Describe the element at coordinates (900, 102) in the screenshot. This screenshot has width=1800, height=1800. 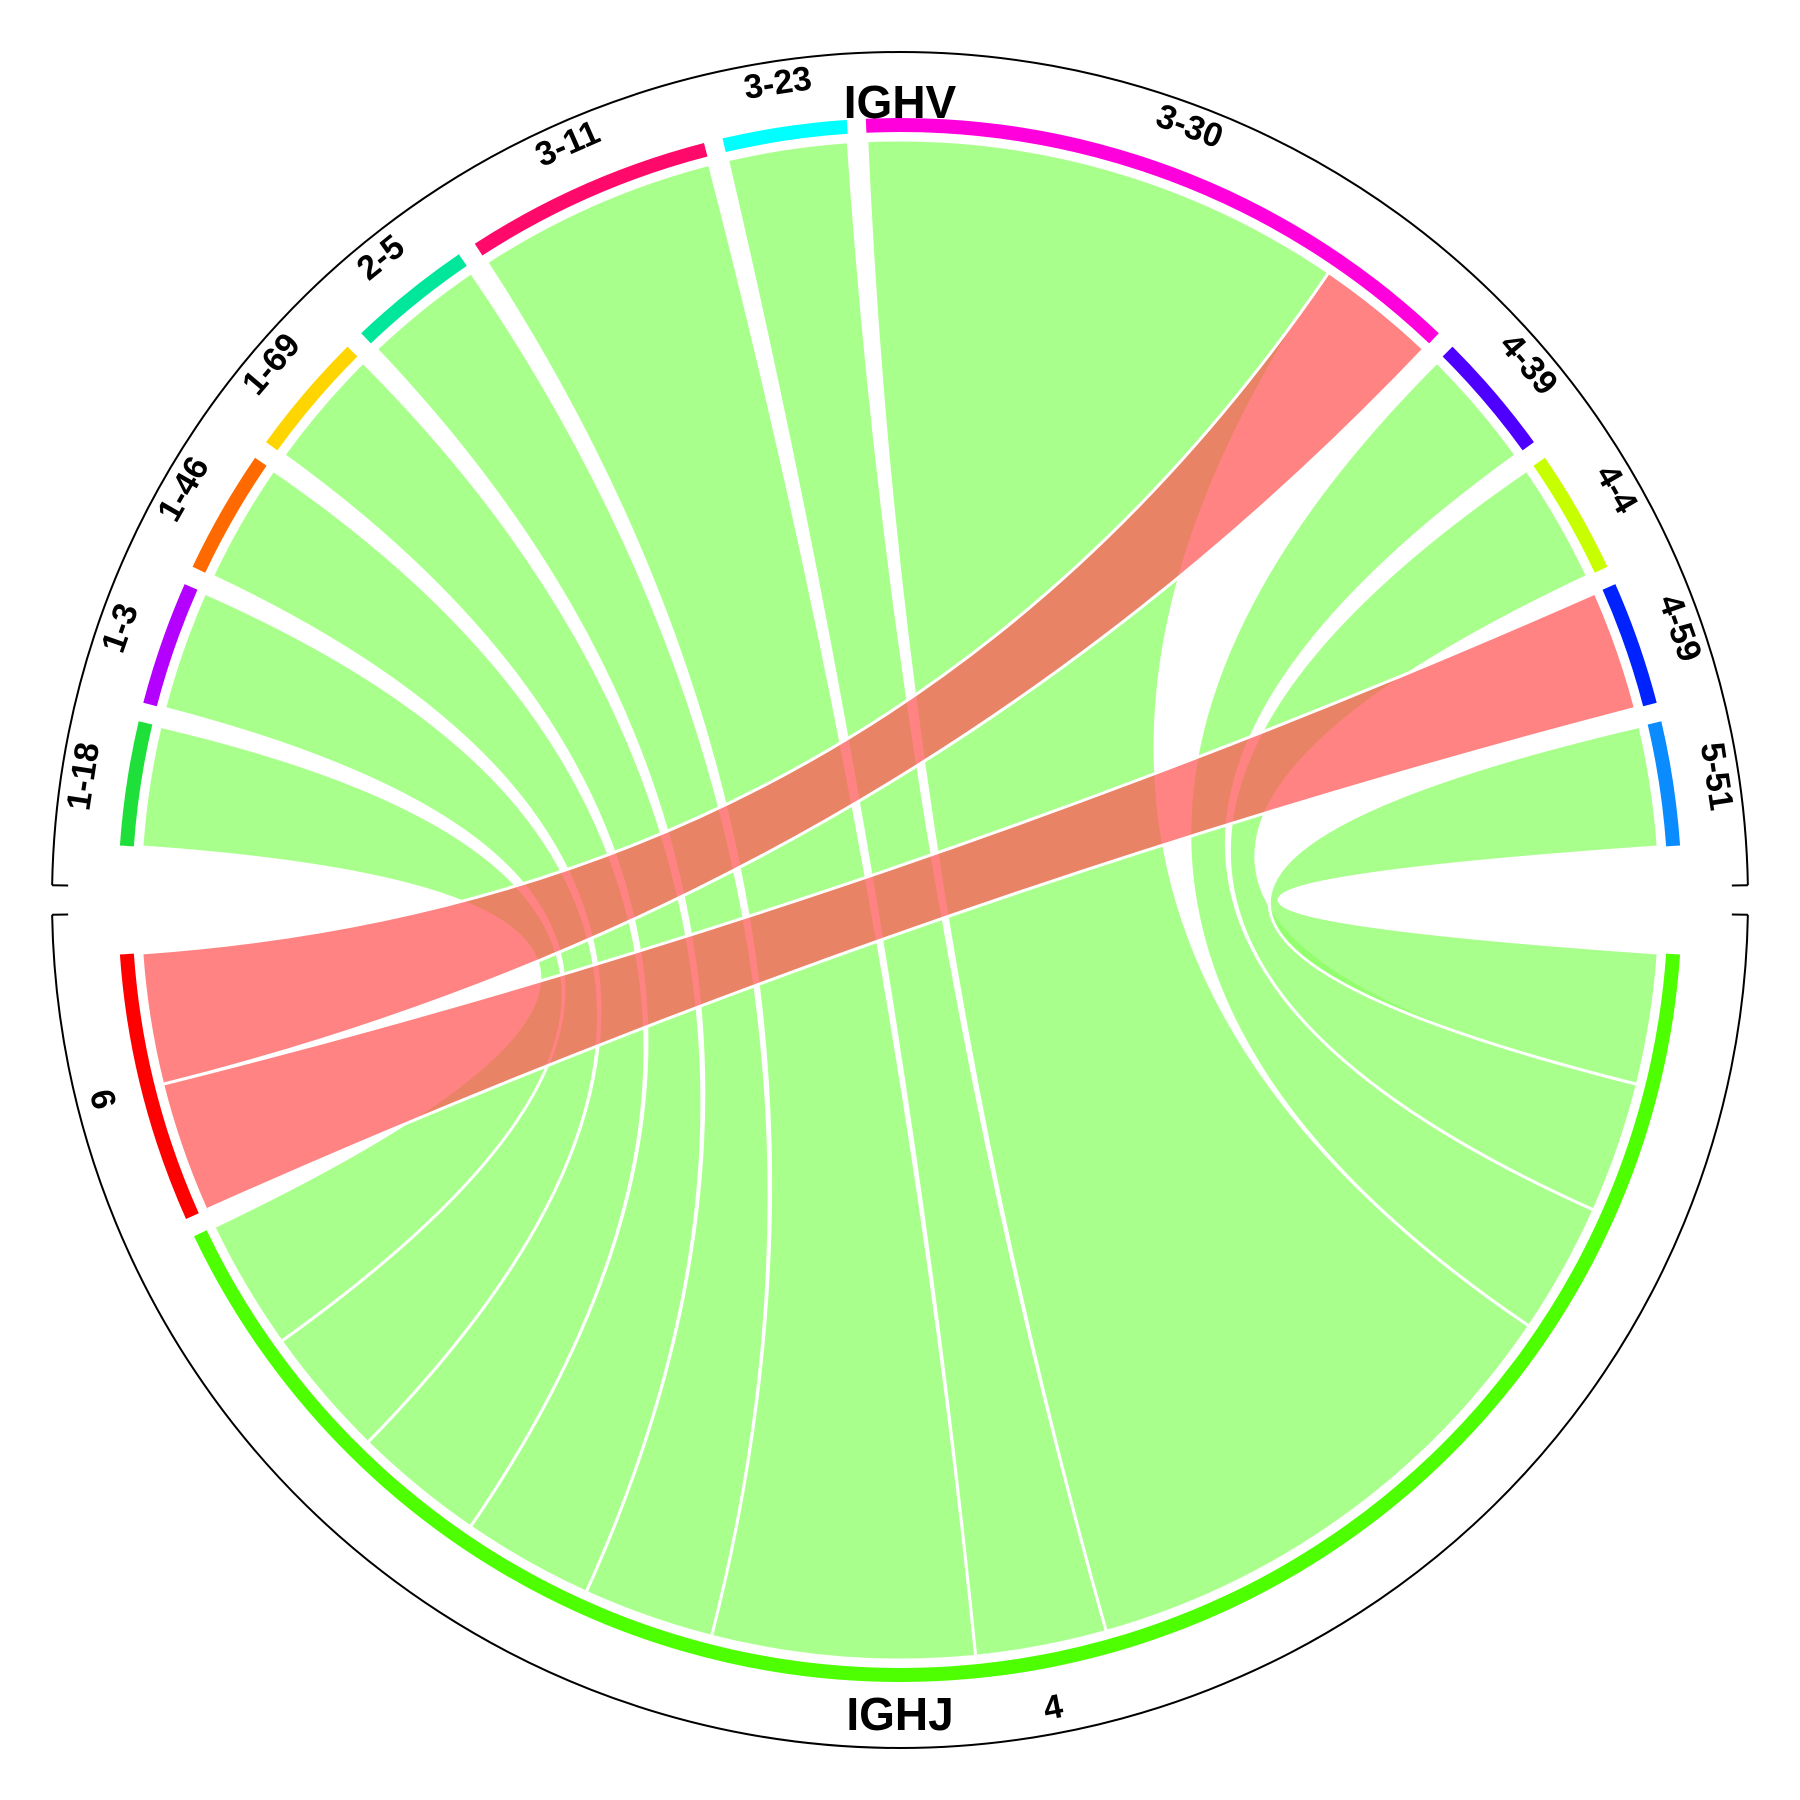
I see `group-title-ighv: IGHV` at that location.